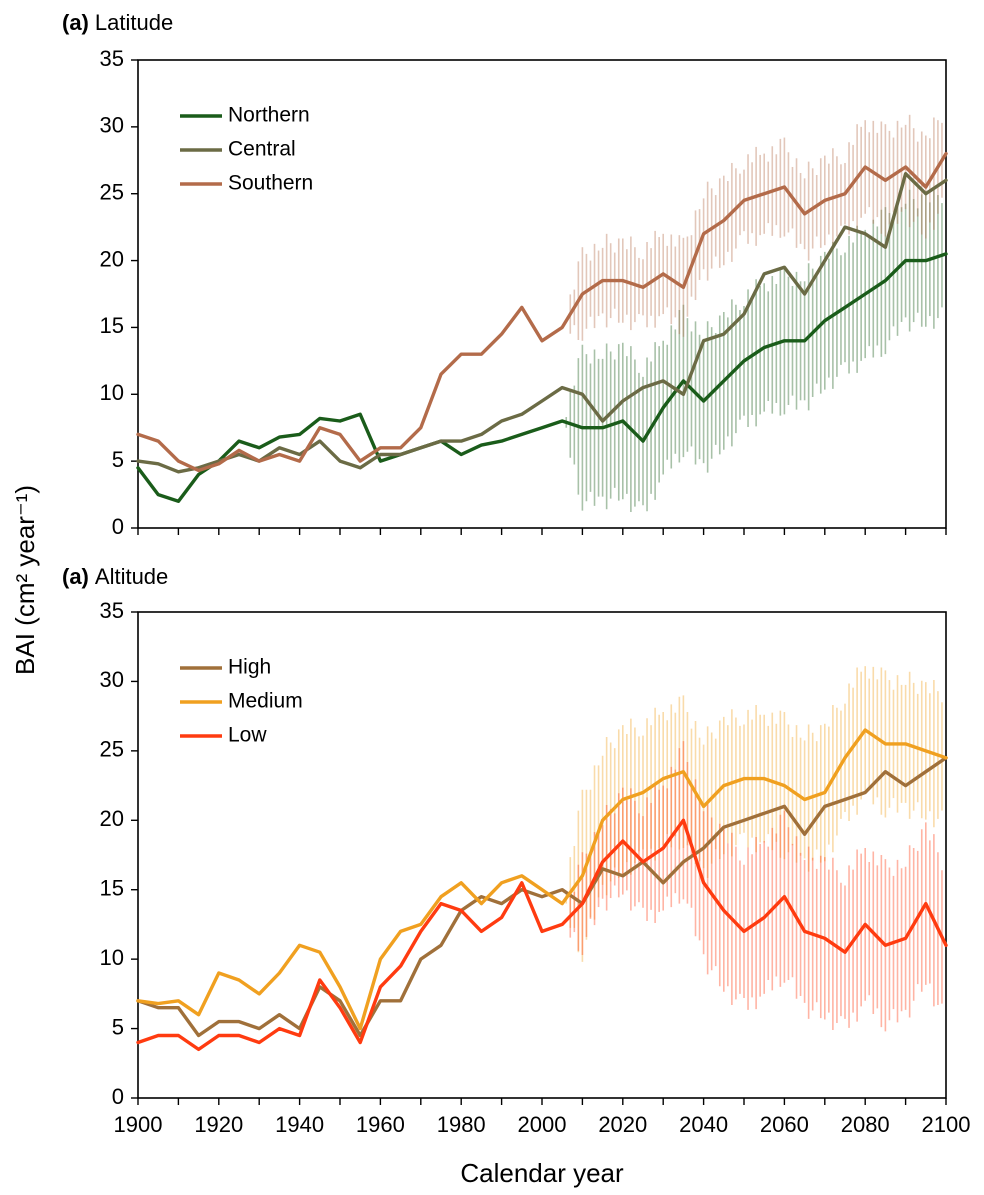 The width and height of the screenshot is (984, 1195). What do you see at coordinates (138, 1124) in the screenshot?
I see `altitude-x-tick-label: 1900` at bounding box center [138, 1124].